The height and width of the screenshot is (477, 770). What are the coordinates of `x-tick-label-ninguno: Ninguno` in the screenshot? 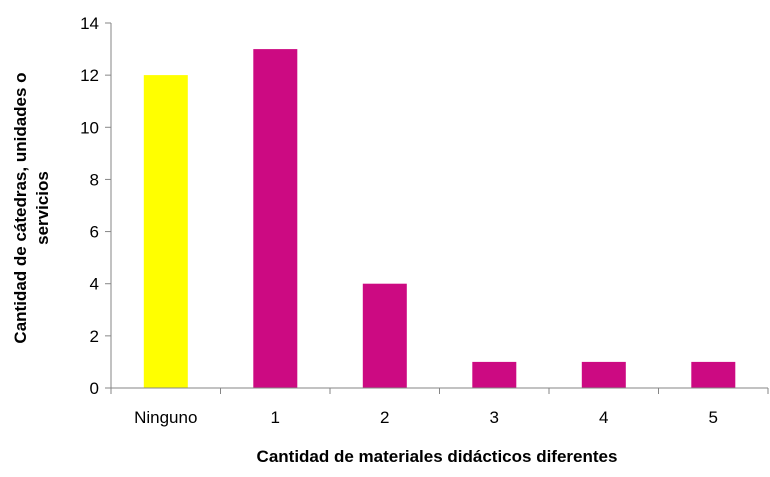 It's located at (165, 417).